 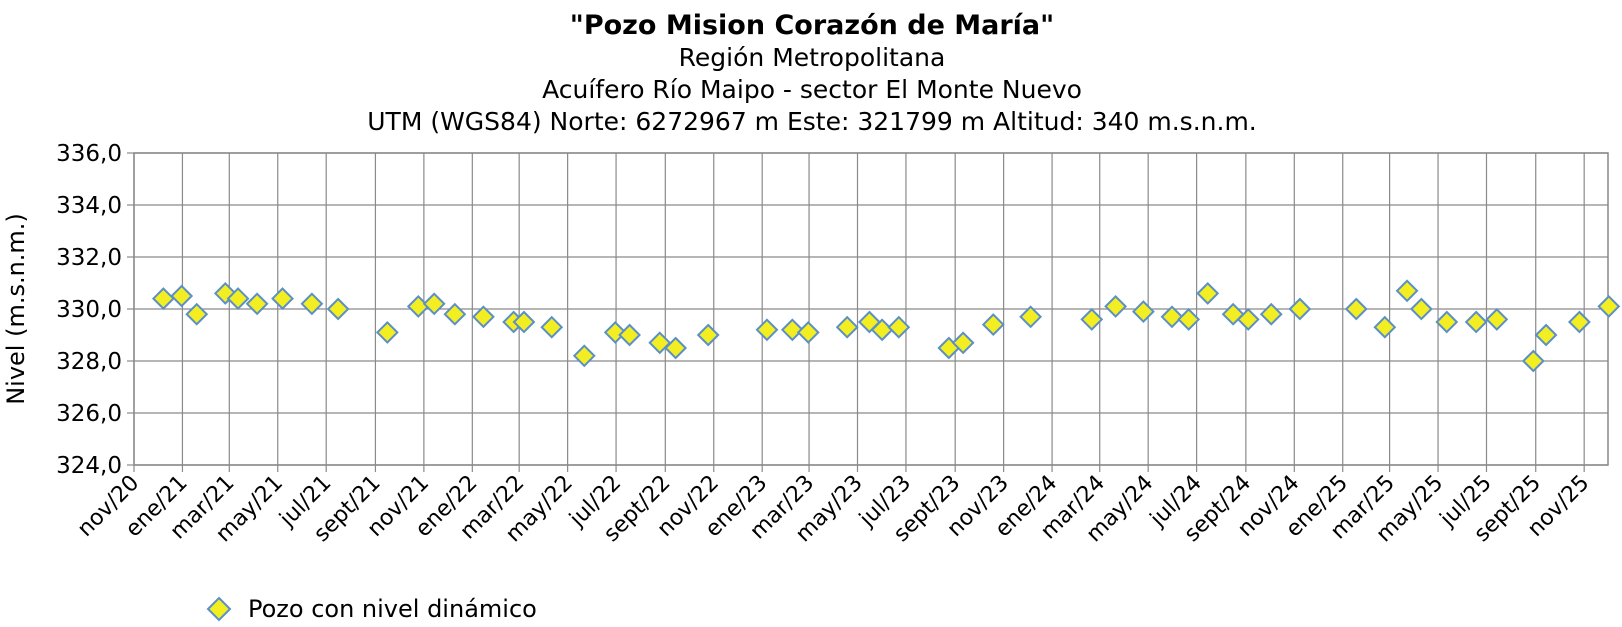 What do you see at coordinates (89, 466) in the screenshot?
I see `y-tick-label: 324,0` at bounding box center [89, 466].